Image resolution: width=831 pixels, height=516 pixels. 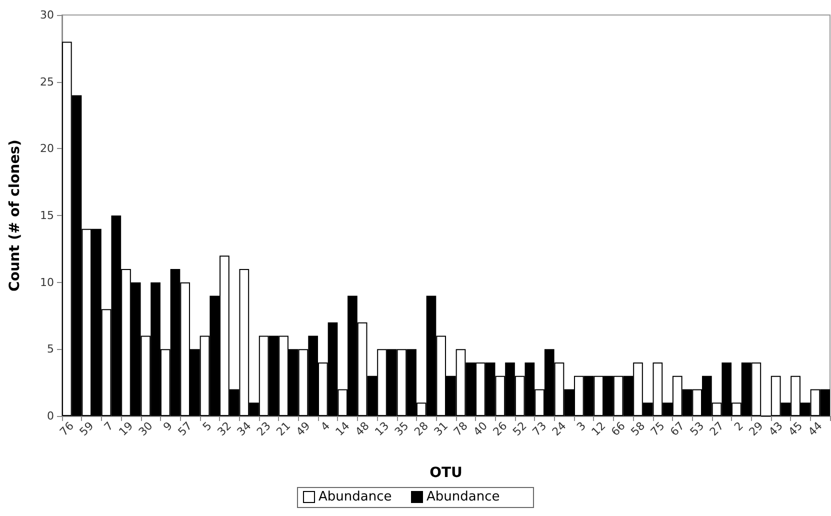 I want to click on x-tick-label: 19, so click(x=126, y=428).